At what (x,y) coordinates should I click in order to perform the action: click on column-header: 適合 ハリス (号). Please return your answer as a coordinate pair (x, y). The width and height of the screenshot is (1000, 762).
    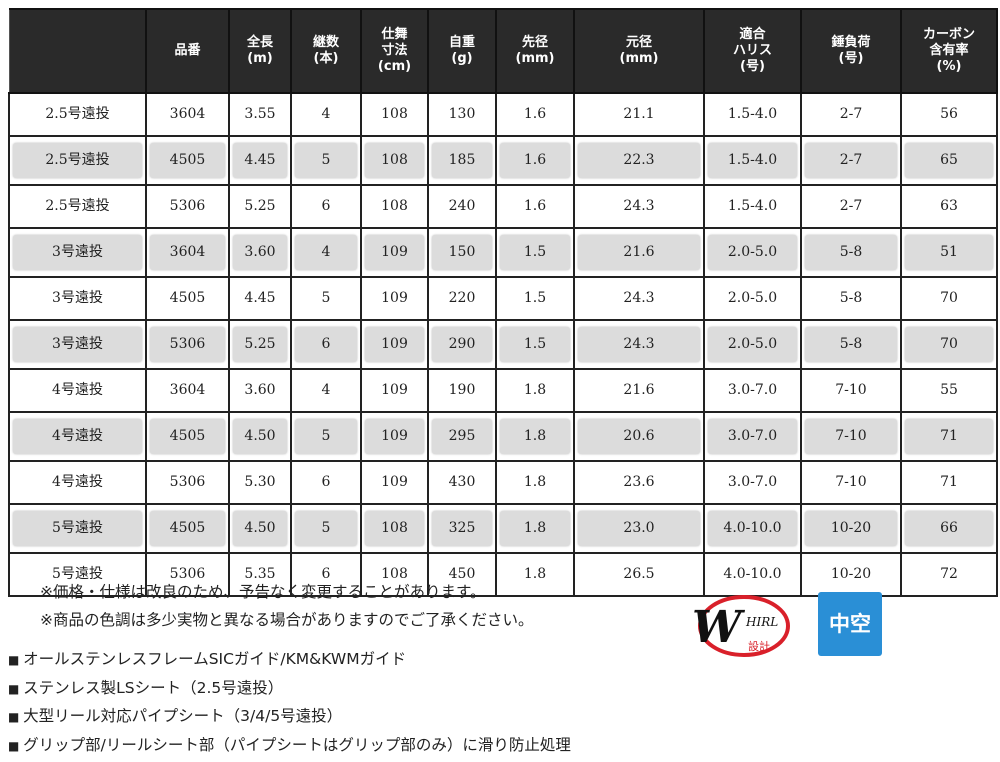
    Looking at the image, I should click on (752, 51).